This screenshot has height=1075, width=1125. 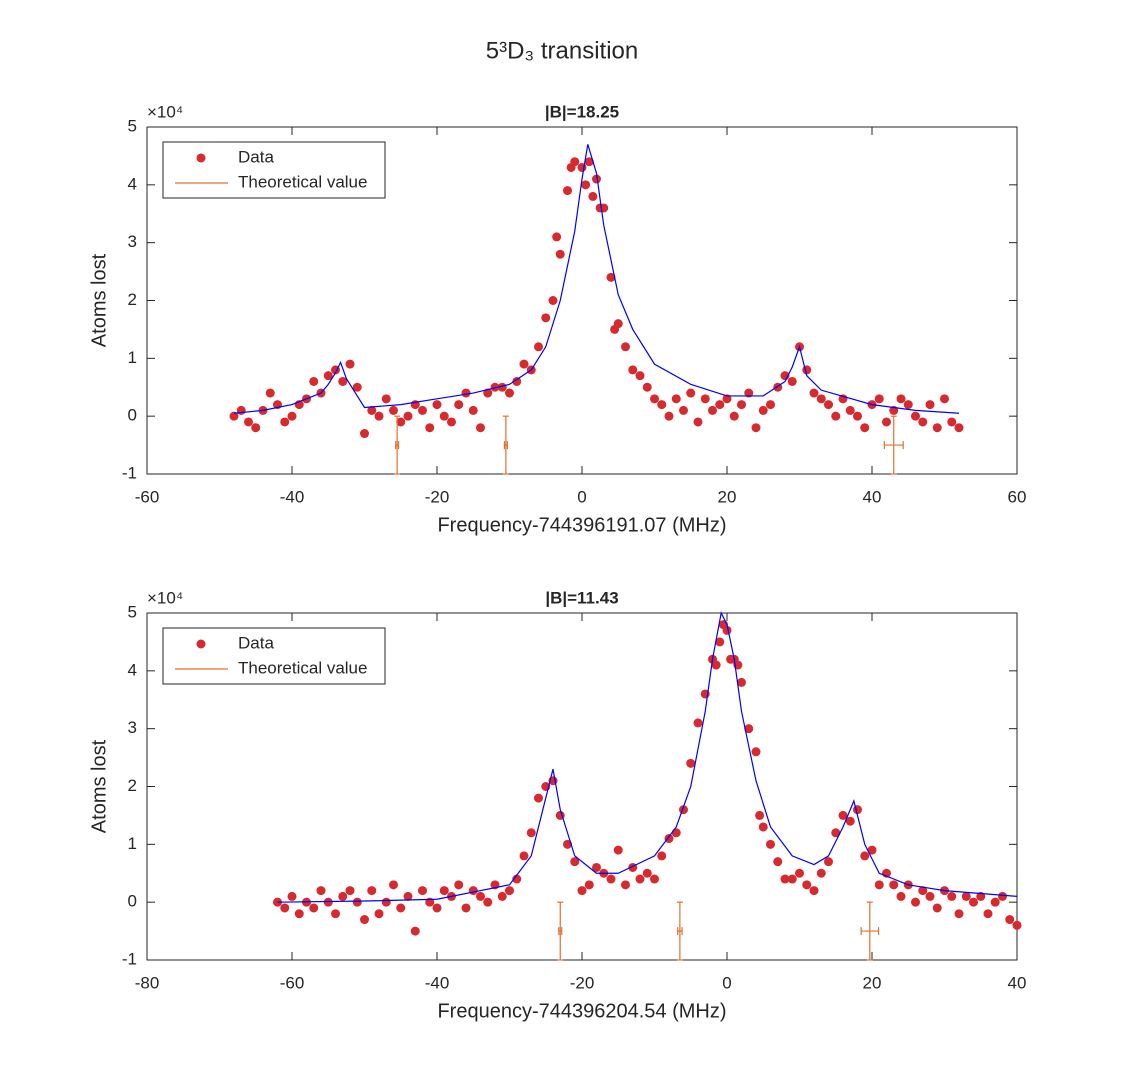 I want to click on error-bar, so click(x=679, y=931).